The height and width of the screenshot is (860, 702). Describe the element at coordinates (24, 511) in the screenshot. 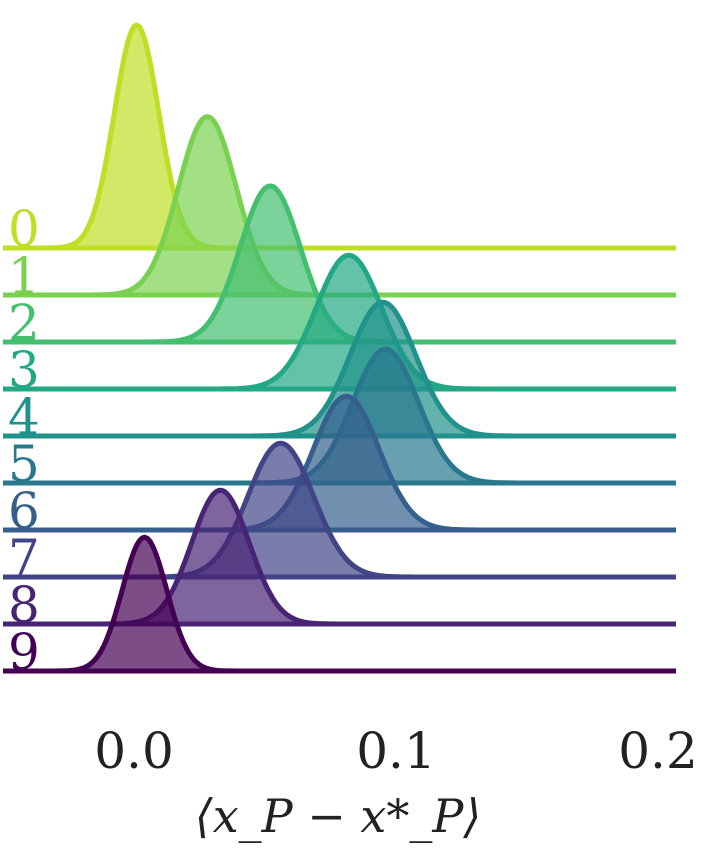

I see `row-label-6: 6` at that location.